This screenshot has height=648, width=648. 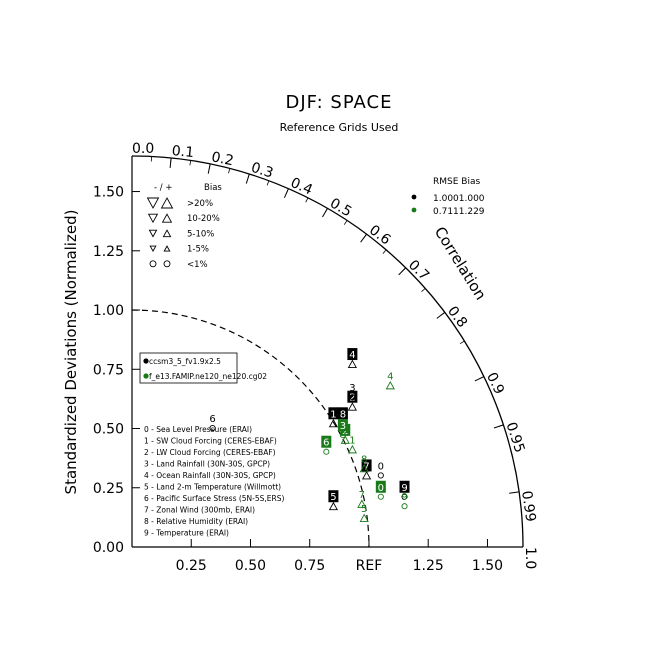 I want to click on bias-legend: - / + Bias >20% 10-20% 5-10% 1-5% <1%, so click(x=184, y=226).